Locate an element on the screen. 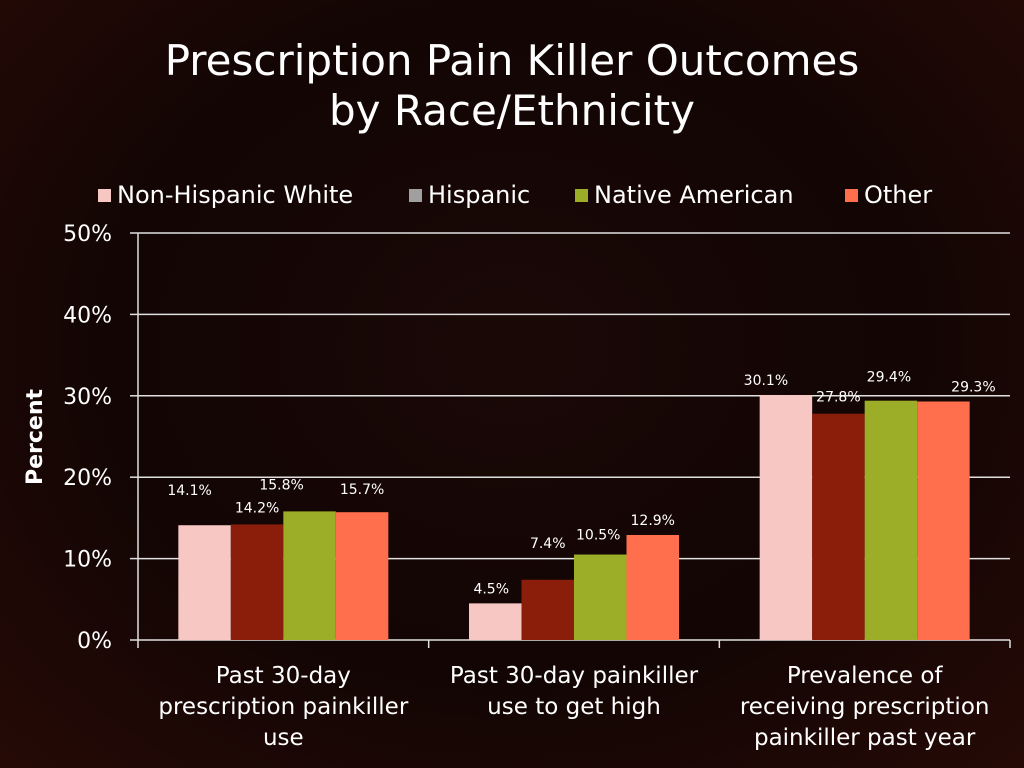  data-label: 7.4% is located at coordinates (548, 544).